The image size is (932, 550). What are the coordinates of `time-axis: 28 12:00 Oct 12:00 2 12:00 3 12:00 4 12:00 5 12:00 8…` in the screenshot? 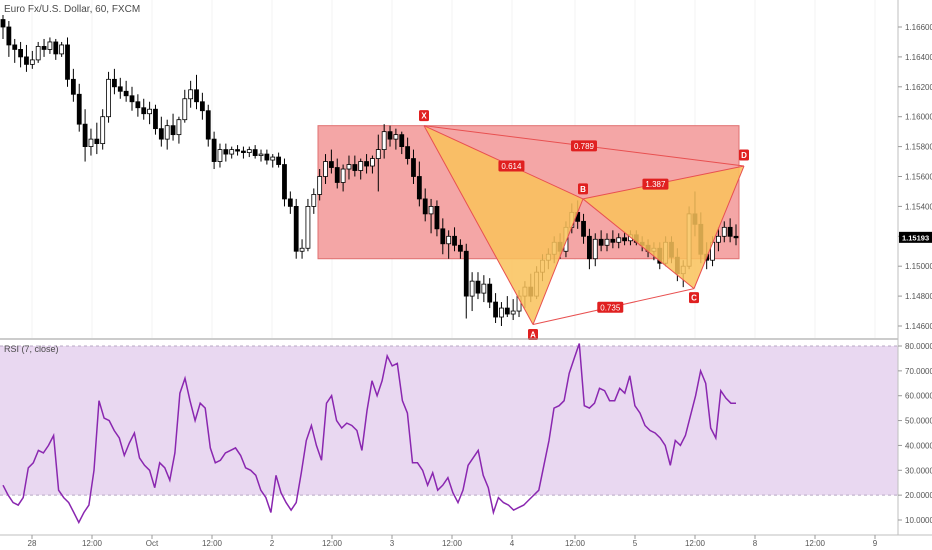 It's located at (453, 541).